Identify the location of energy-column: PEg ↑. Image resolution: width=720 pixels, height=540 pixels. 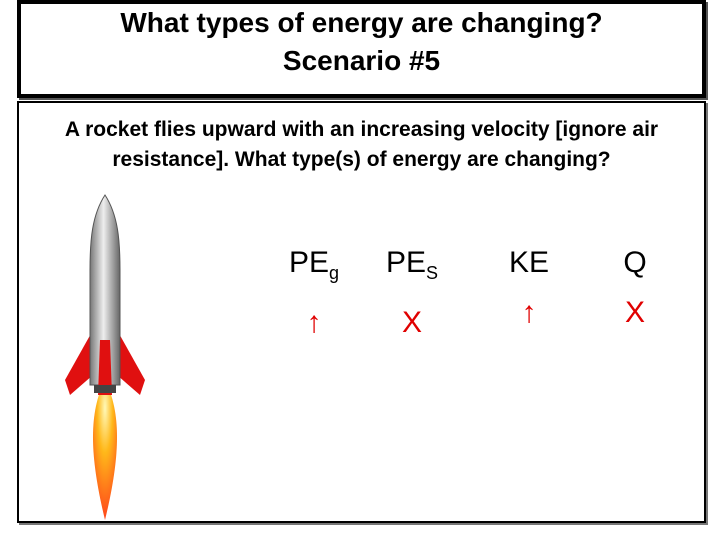
(314, 293).